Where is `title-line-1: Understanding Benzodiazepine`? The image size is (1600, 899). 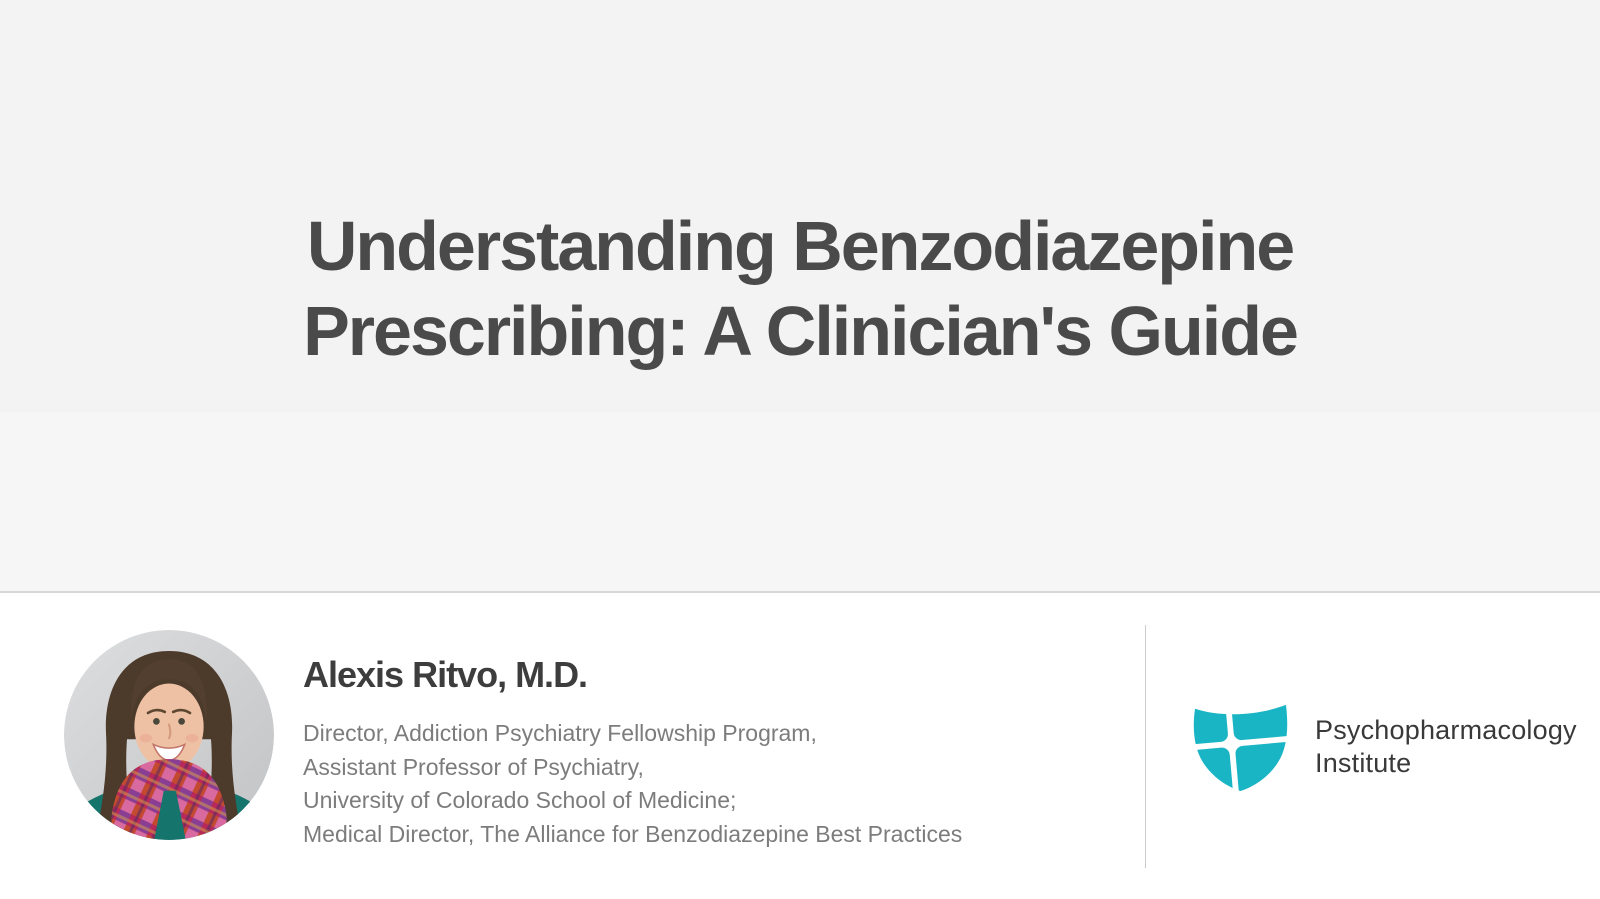 title-line-1: Understanding Benzodiazepine is located at coordinates (800, 246).